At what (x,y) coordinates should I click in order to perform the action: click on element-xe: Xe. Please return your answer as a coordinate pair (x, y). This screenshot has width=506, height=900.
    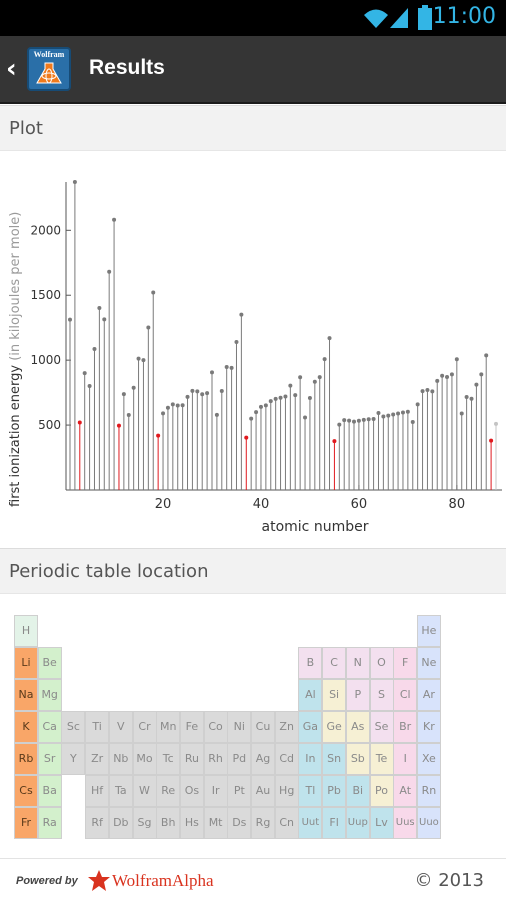
    Looking at the image, I should click on (428, 759).